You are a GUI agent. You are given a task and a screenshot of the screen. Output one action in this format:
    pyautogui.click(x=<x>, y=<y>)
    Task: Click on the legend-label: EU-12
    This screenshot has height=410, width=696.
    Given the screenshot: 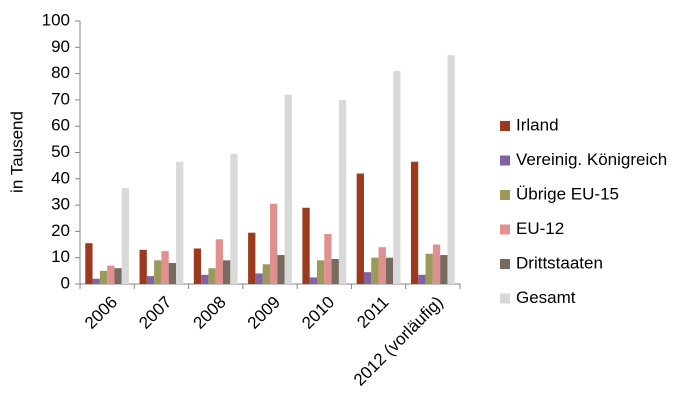 What is the action you would take?
    pyautogui.click(x=540, y=228)
    